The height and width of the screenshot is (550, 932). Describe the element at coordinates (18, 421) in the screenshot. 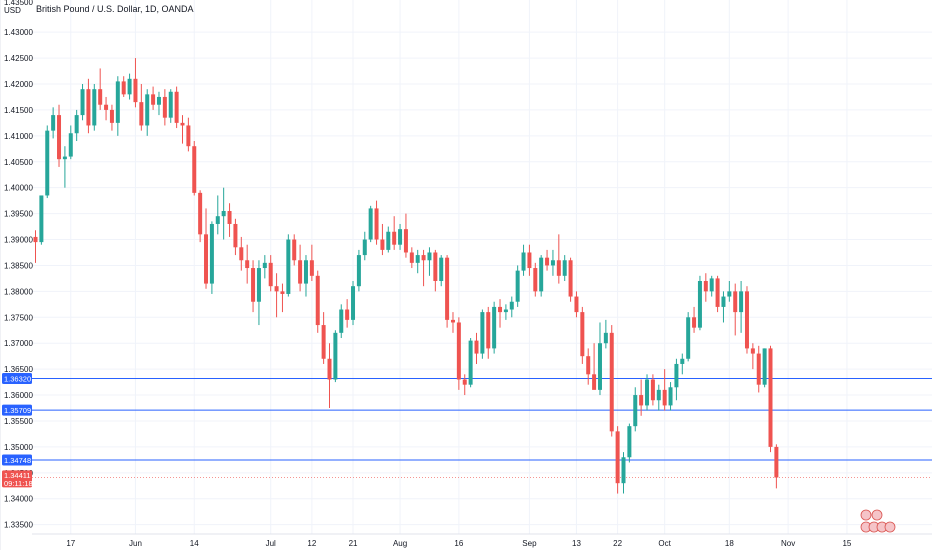

I see `price-tick-label: 1.35500` at that location.